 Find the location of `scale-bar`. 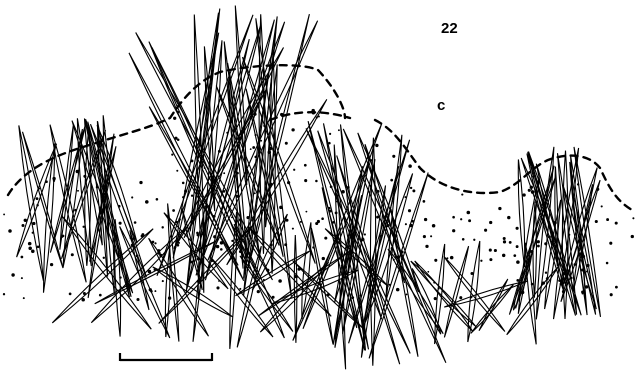

scale-bar is located at coordinates (166, 357).